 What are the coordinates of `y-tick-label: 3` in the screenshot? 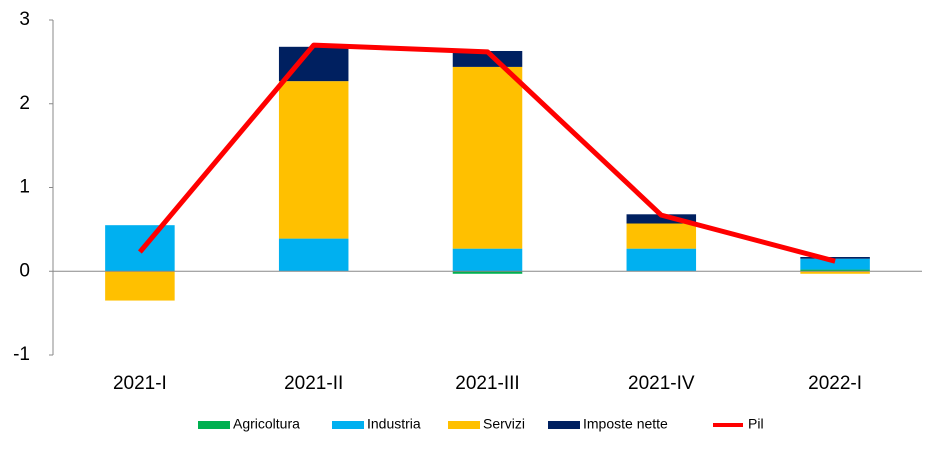 It's located at (24, 19).